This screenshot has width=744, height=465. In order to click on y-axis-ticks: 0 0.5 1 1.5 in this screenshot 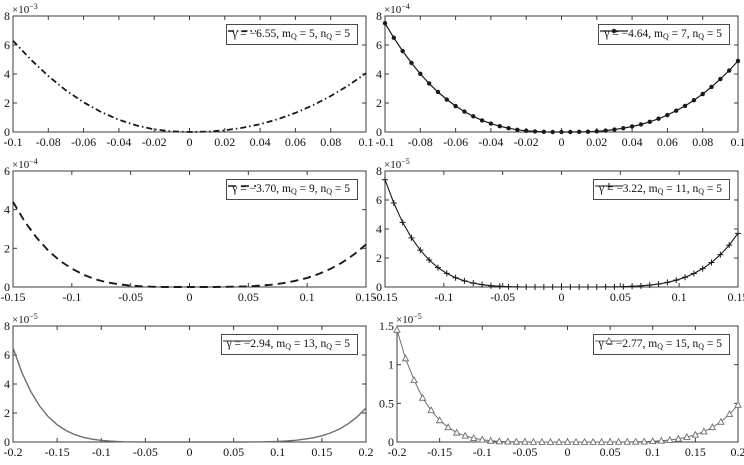, I will do `click(558, 384)`.